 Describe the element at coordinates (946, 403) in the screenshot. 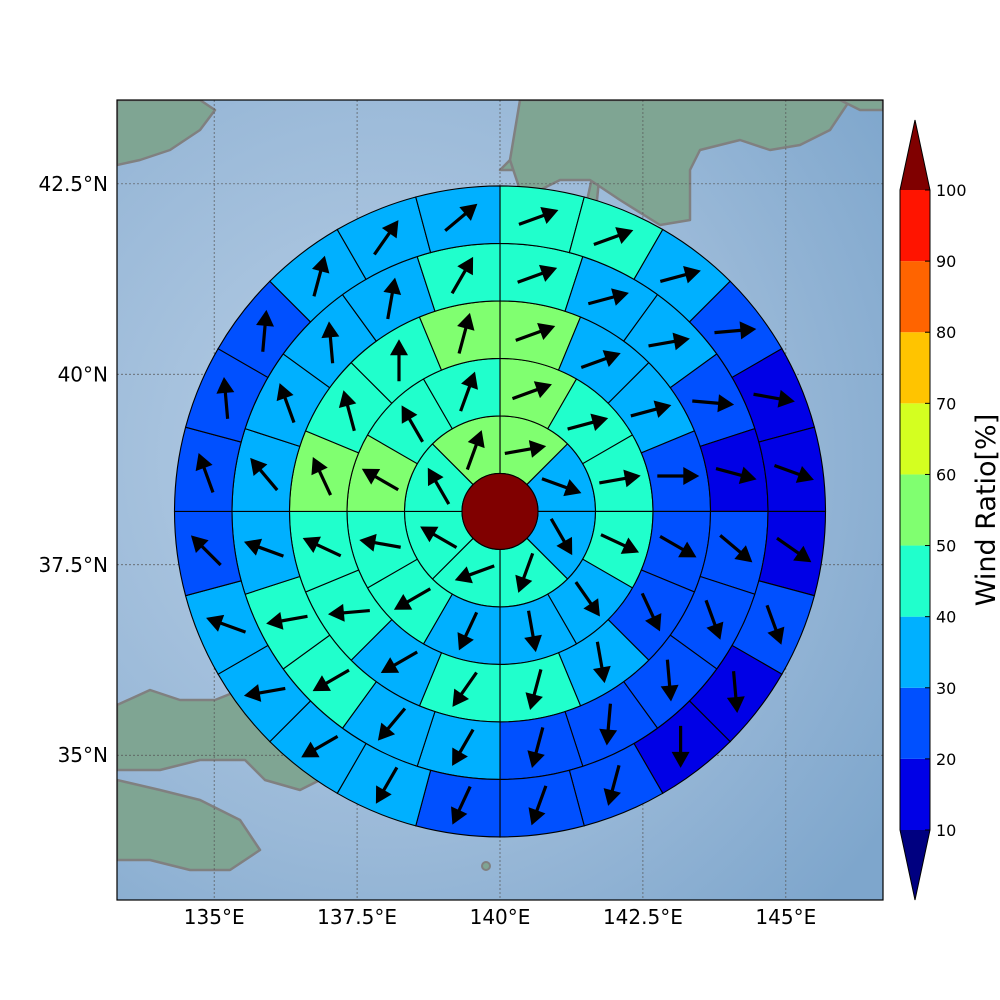

I see `colorbar-tick-label: 70` at that location.